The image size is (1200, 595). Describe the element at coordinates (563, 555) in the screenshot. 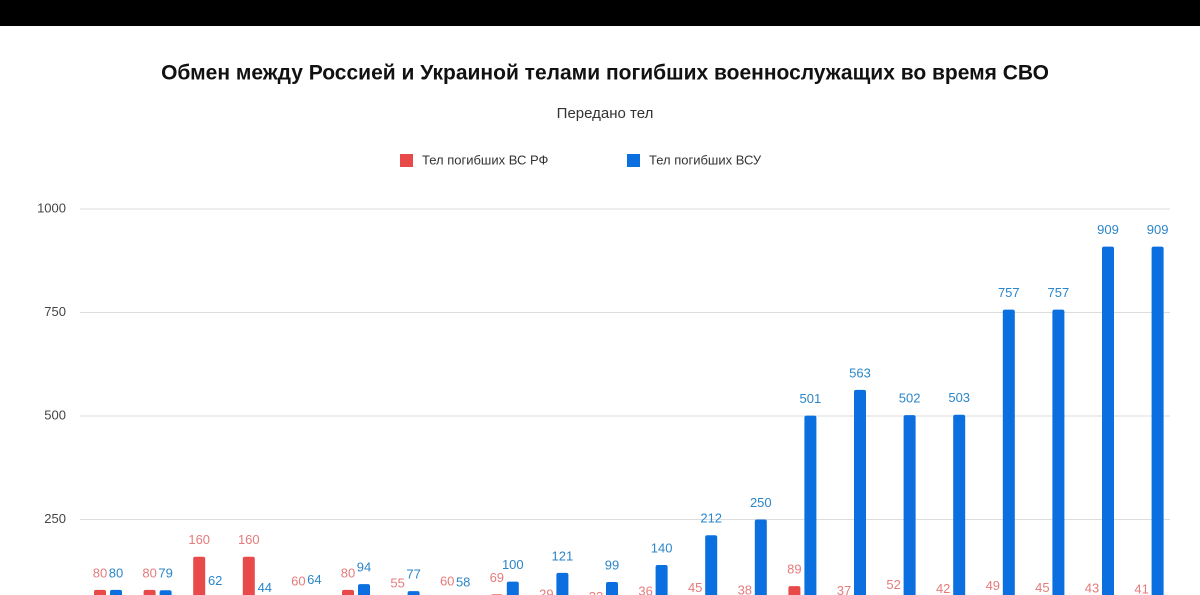

I see `value-label: 121` at that location.